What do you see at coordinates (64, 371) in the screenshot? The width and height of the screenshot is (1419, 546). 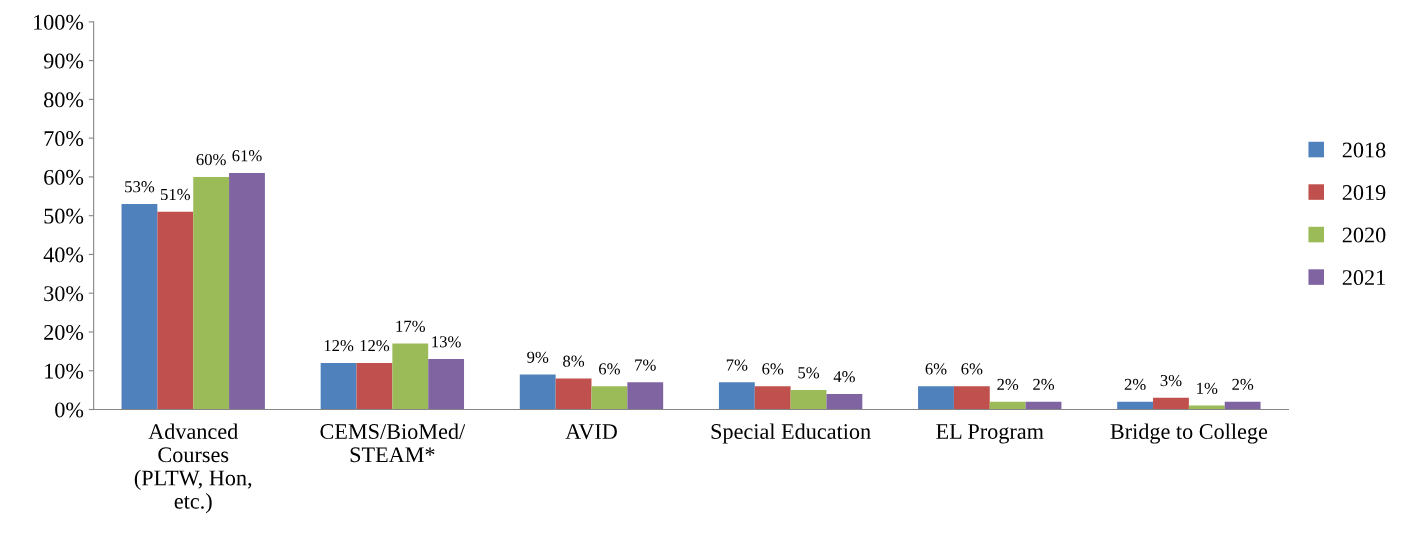 I see `y-tick-label: 10%` at bounding box center [64, 371].